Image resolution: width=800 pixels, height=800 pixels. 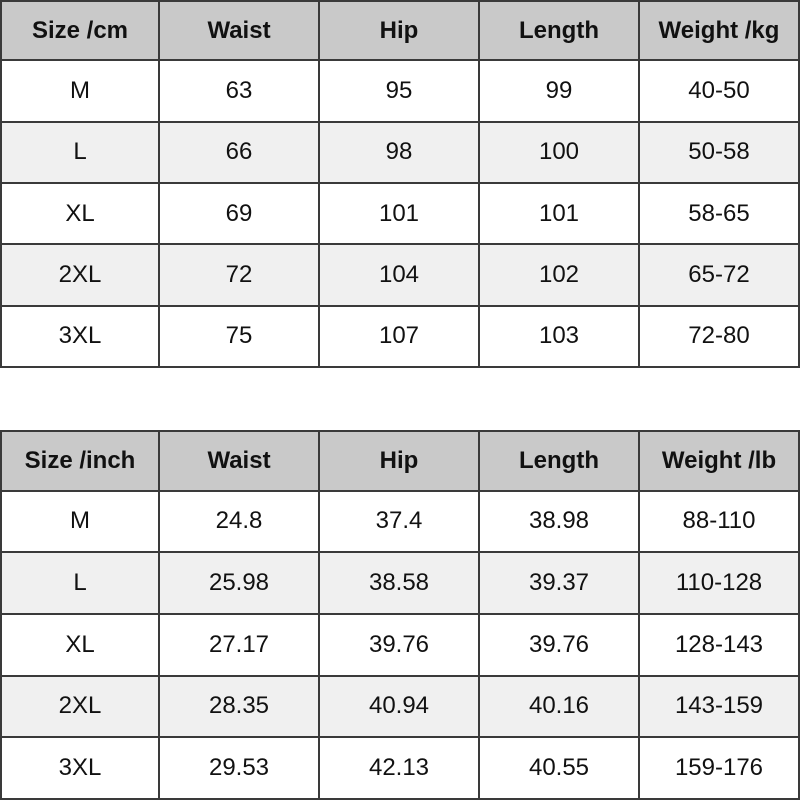 What do you see at coordinates (400, 769) in the screenshot?
I see `table-cell: 42.13` at bounding box center [400, 769].